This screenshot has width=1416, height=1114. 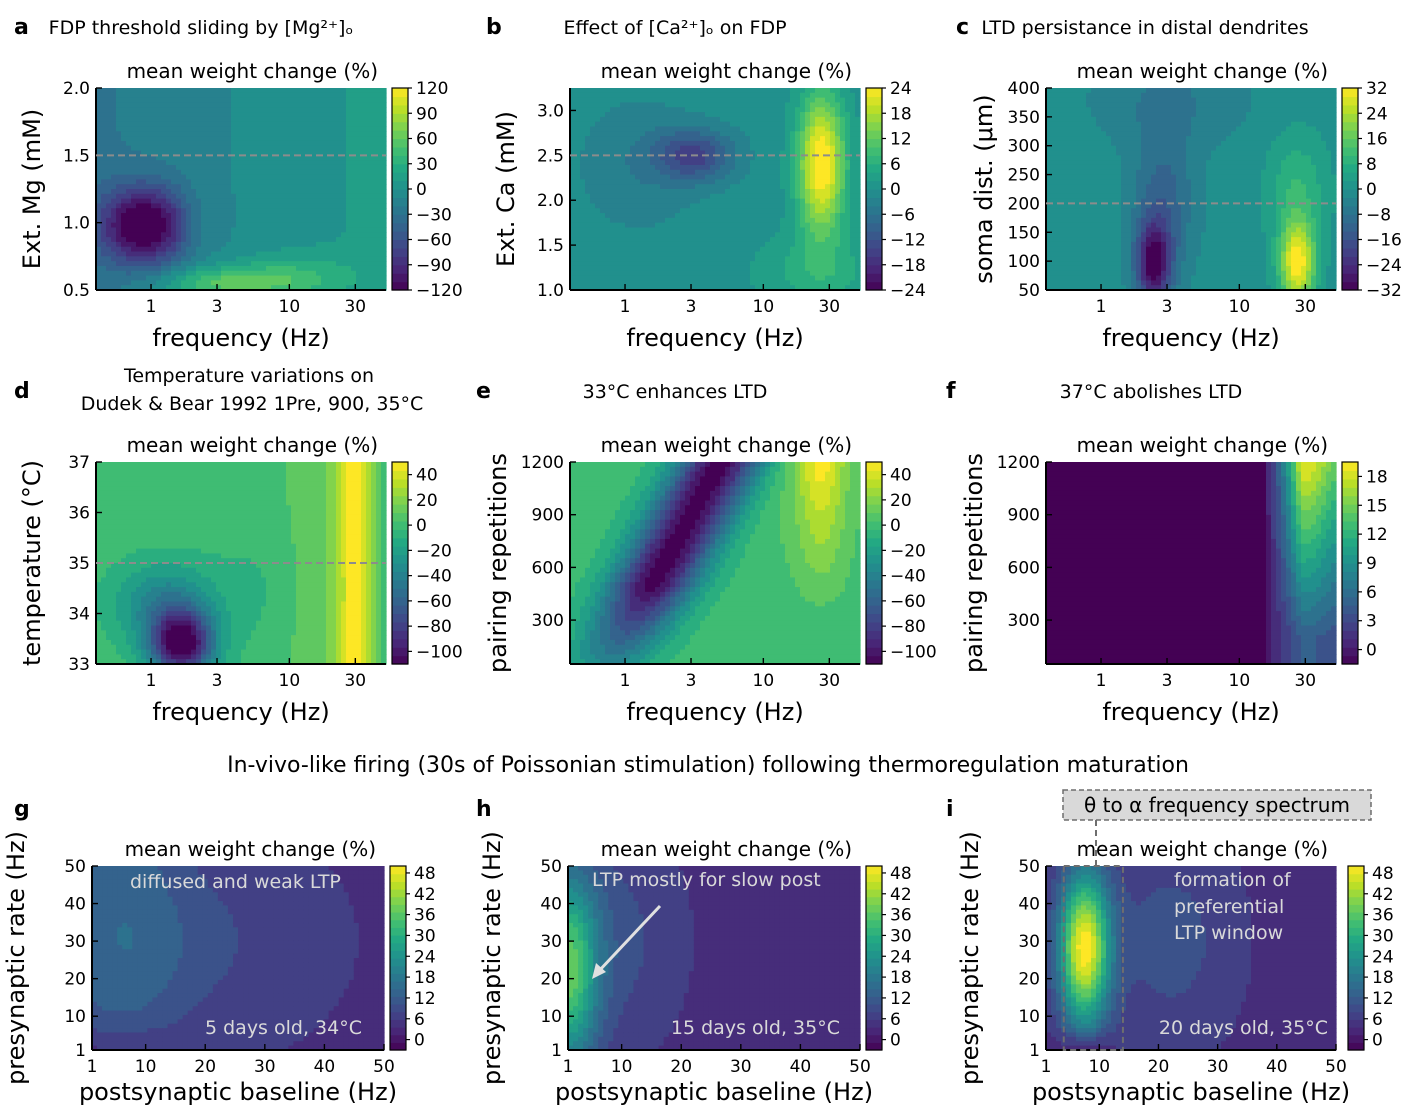 I want to click on x-axis-label: frequency (Hz), so click(x=714, y=338).